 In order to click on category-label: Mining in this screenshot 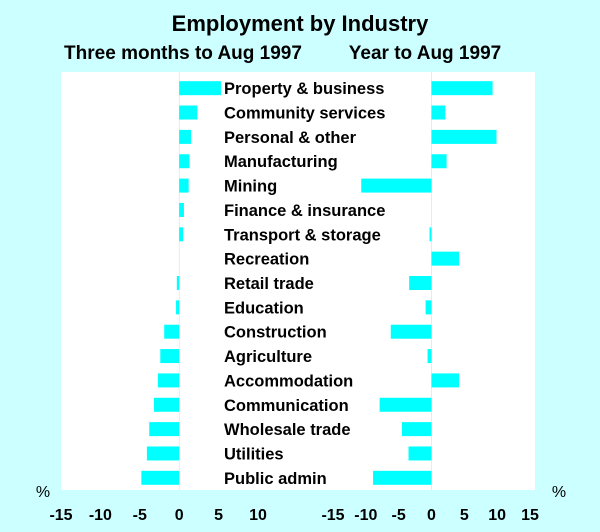, I will do `click(250, 187)`.